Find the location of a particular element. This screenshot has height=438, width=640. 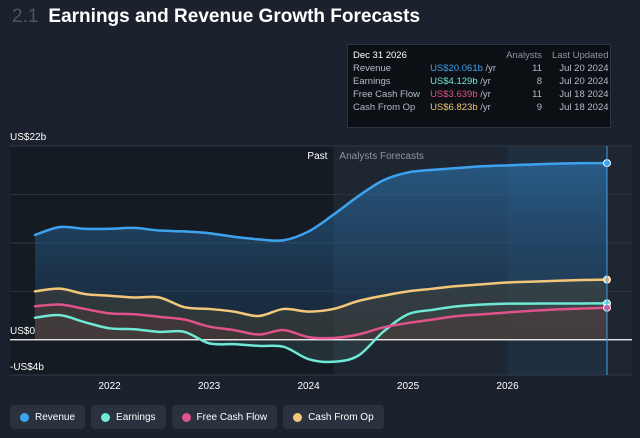

free-cash-flow-swatch-icon is located at coordinates (186, 417).